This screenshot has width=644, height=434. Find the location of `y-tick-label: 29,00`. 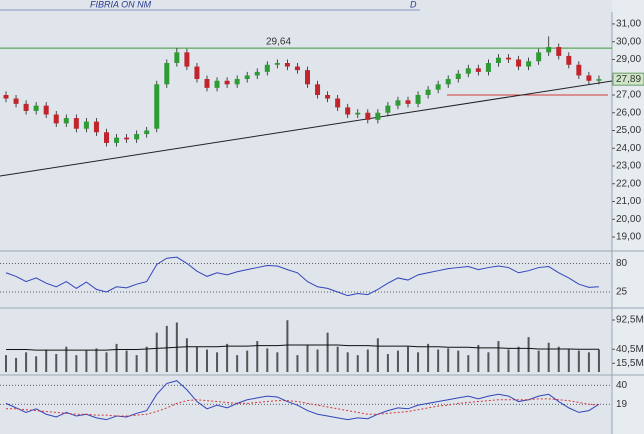

y-tick-label: 29,00 is located at coordinates (628, 59).